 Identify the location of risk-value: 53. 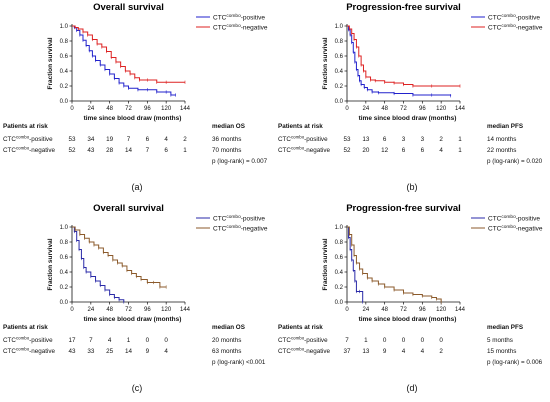
(347, 139).